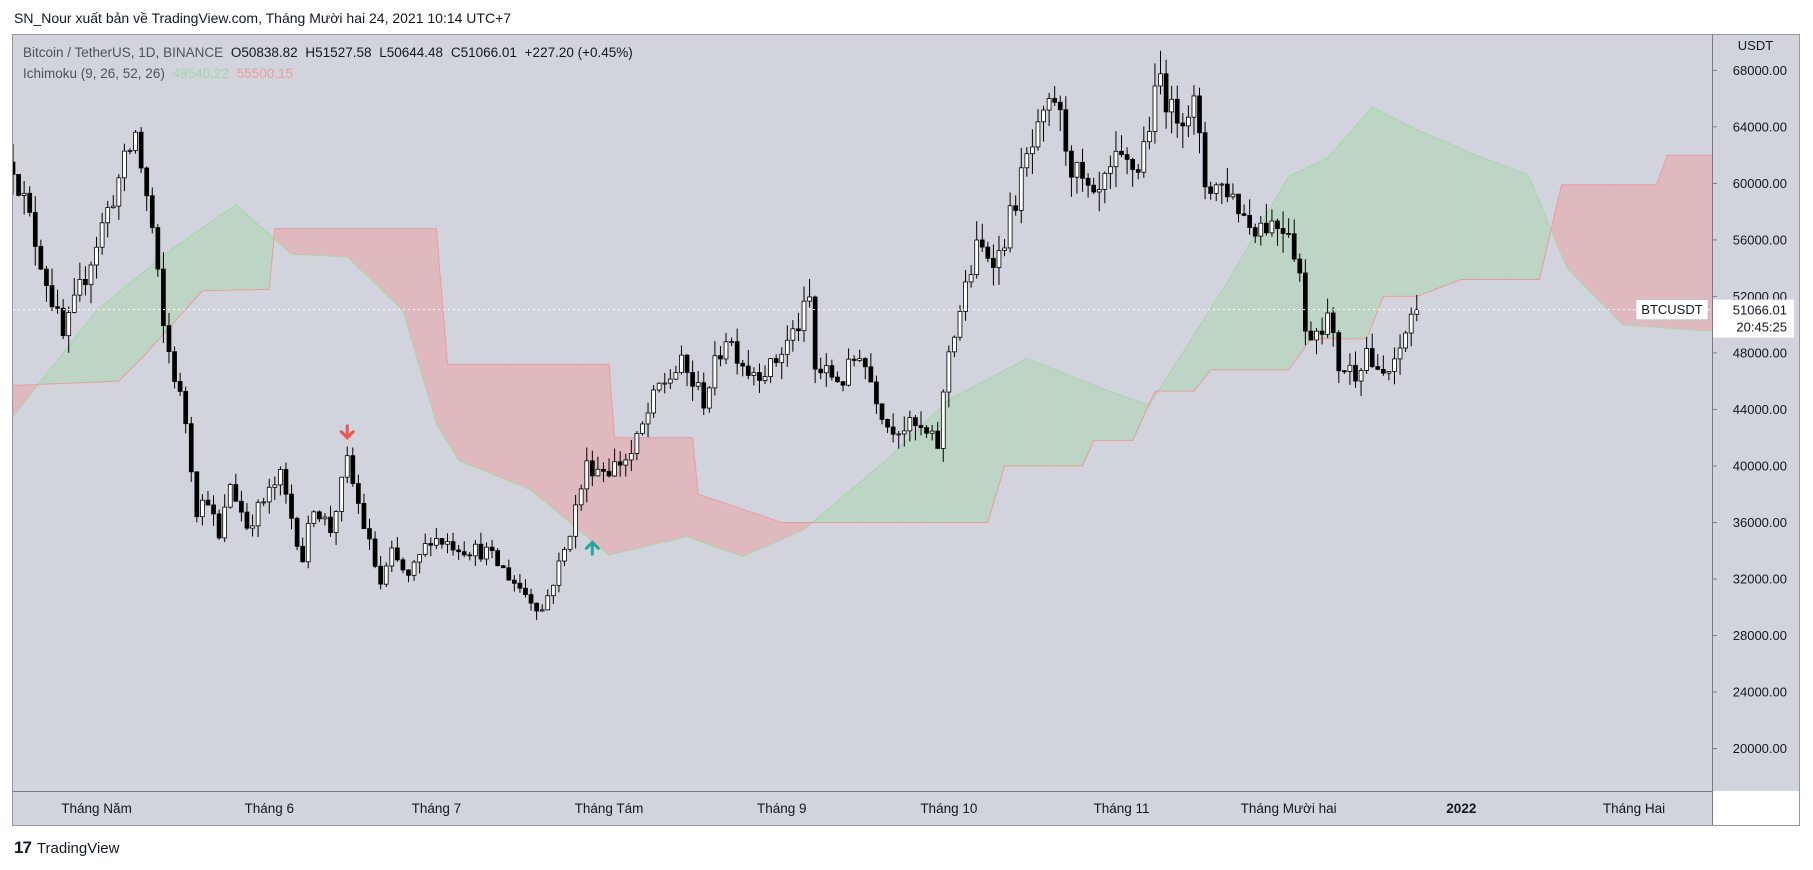  I want to click on indicator-name: Ichimoku (9, 26, 52, 26), so click(94, 73).